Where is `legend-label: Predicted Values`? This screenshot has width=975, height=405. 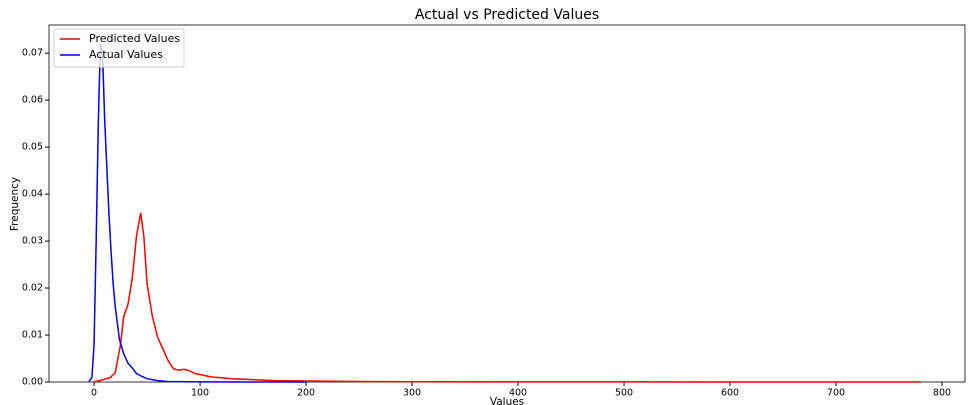
legend-label: Predicted Values is located at coordinates (134, 38).